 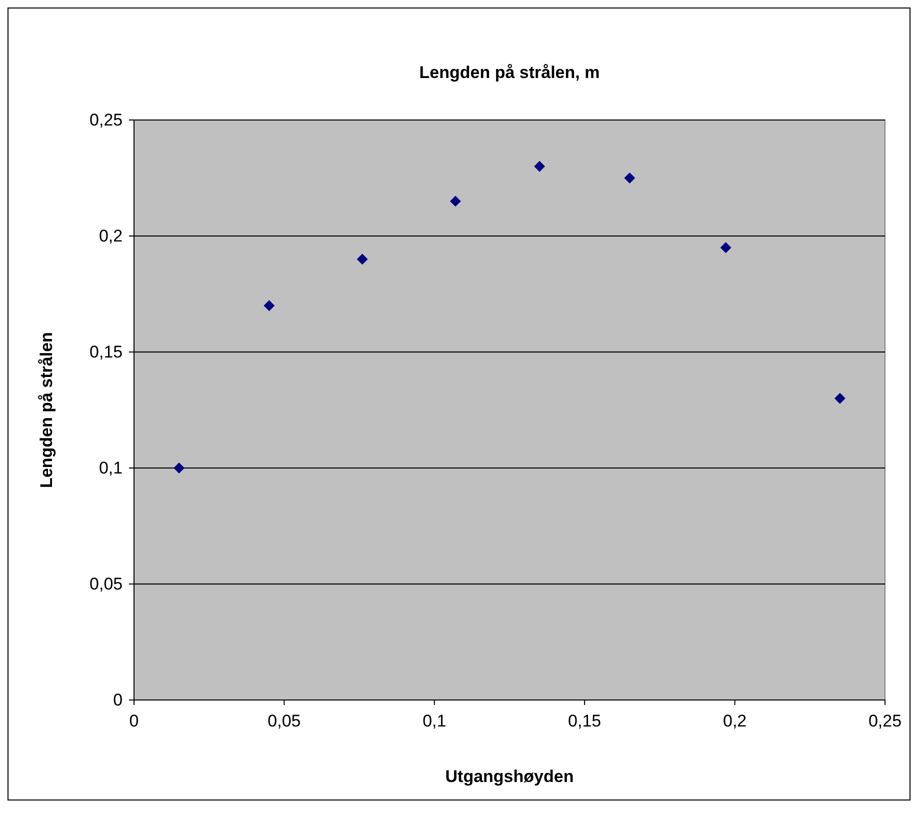 What do you see at coordinates (284, 721) in the screenshot?
I see `x-tick-label: 0,05` at bounding box center [284, 721].